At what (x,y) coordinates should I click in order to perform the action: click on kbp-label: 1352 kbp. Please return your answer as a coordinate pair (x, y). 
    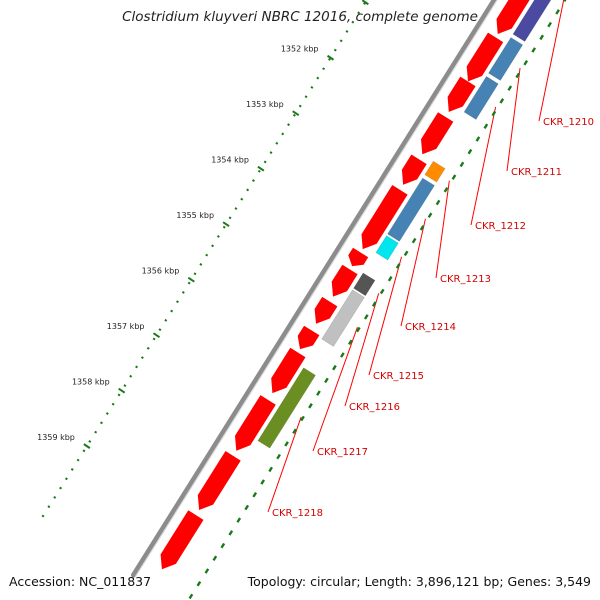
    Looking at the image, I should click on (300, 49).